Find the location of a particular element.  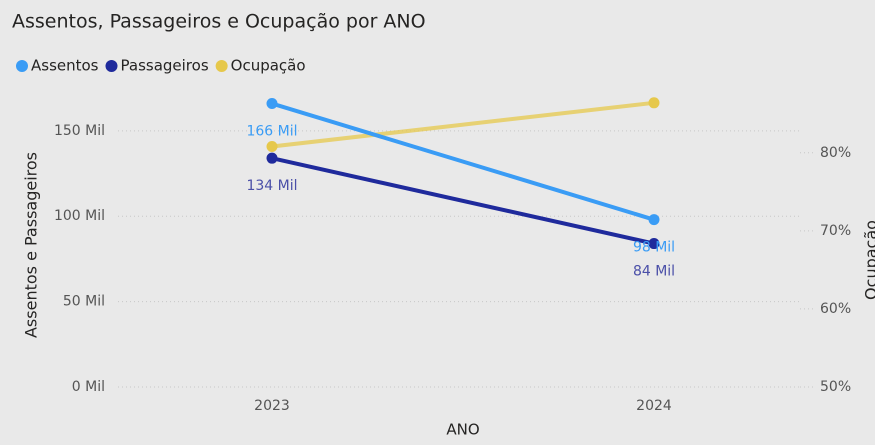

legend-label: Assentos is located at coordinates (65, 66).